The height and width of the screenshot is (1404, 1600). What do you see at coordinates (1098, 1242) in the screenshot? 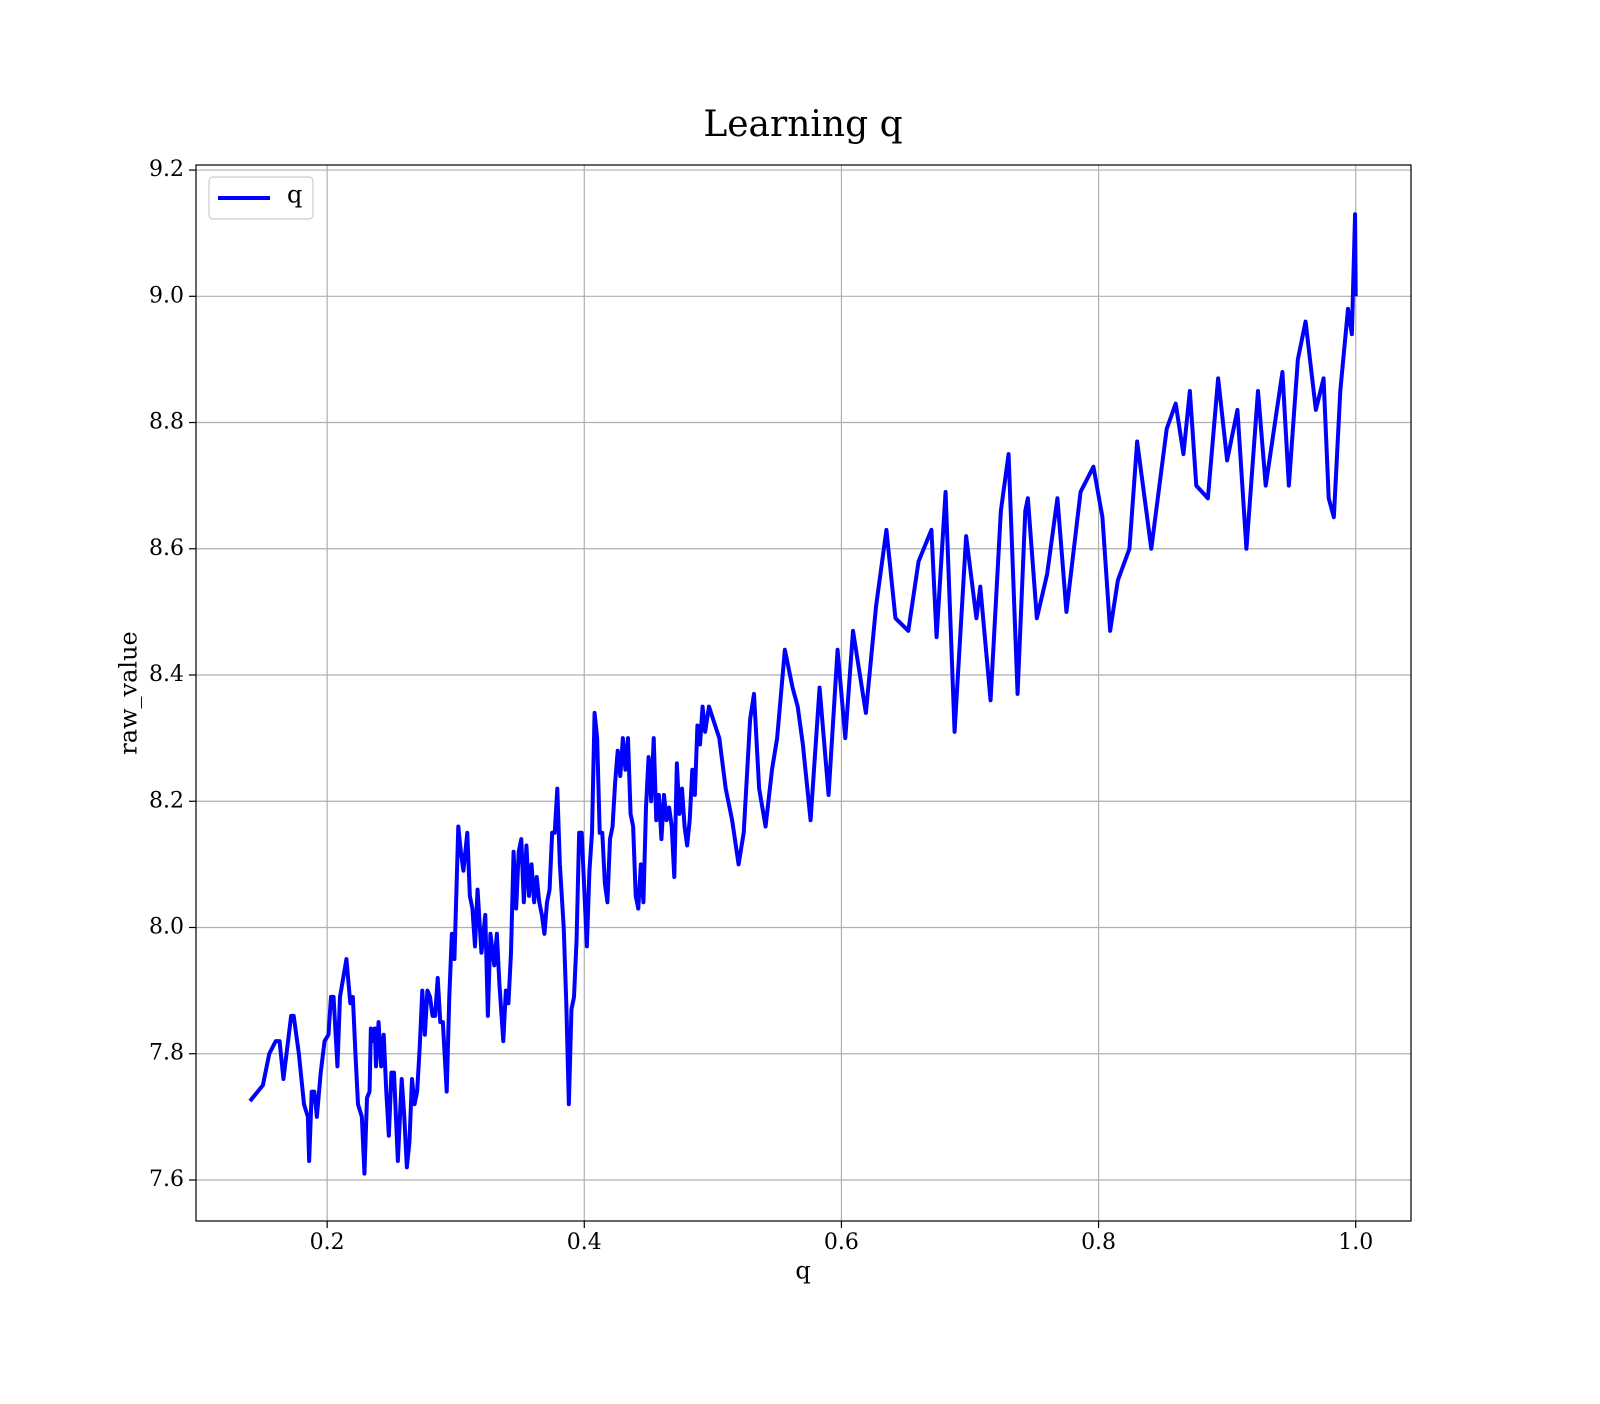
I see `x-tick-label: 0.8` at bounding box center [1098, 1242].